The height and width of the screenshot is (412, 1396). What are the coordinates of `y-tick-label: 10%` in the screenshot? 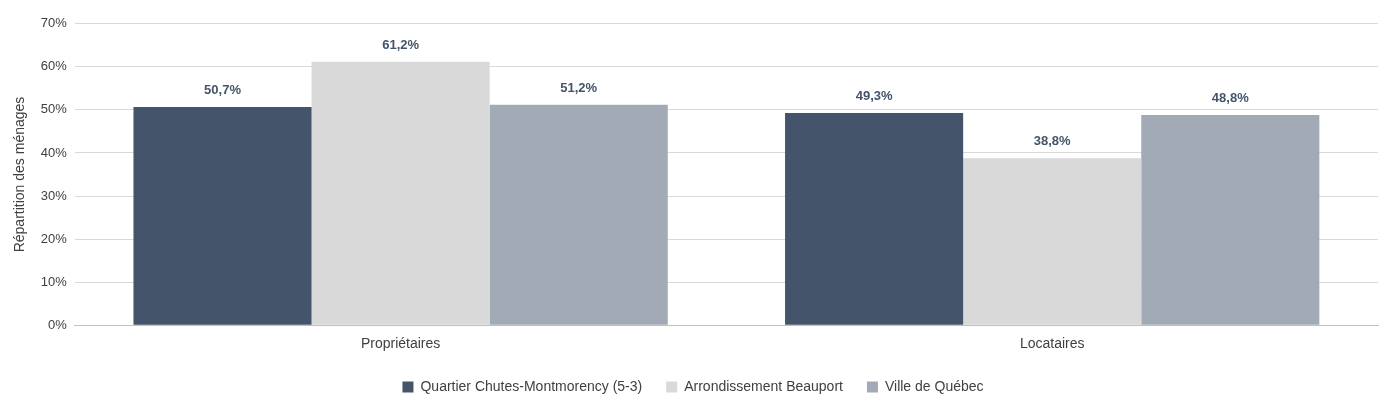 It's located at (54, 281).